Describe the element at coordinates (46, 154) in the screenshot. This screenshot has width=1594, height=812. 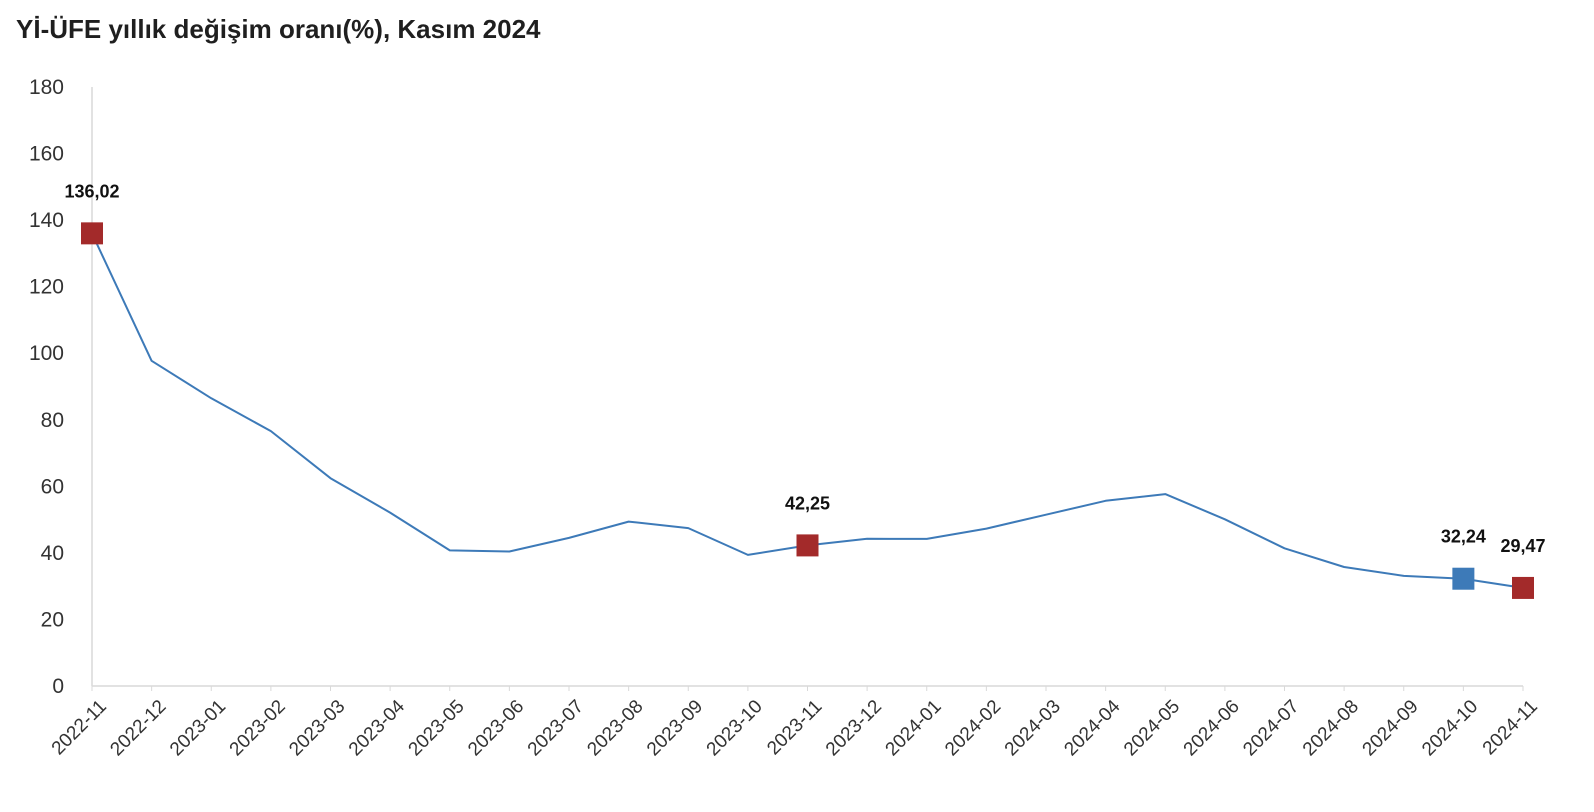
I see `y-tick-label: 160` at that location.